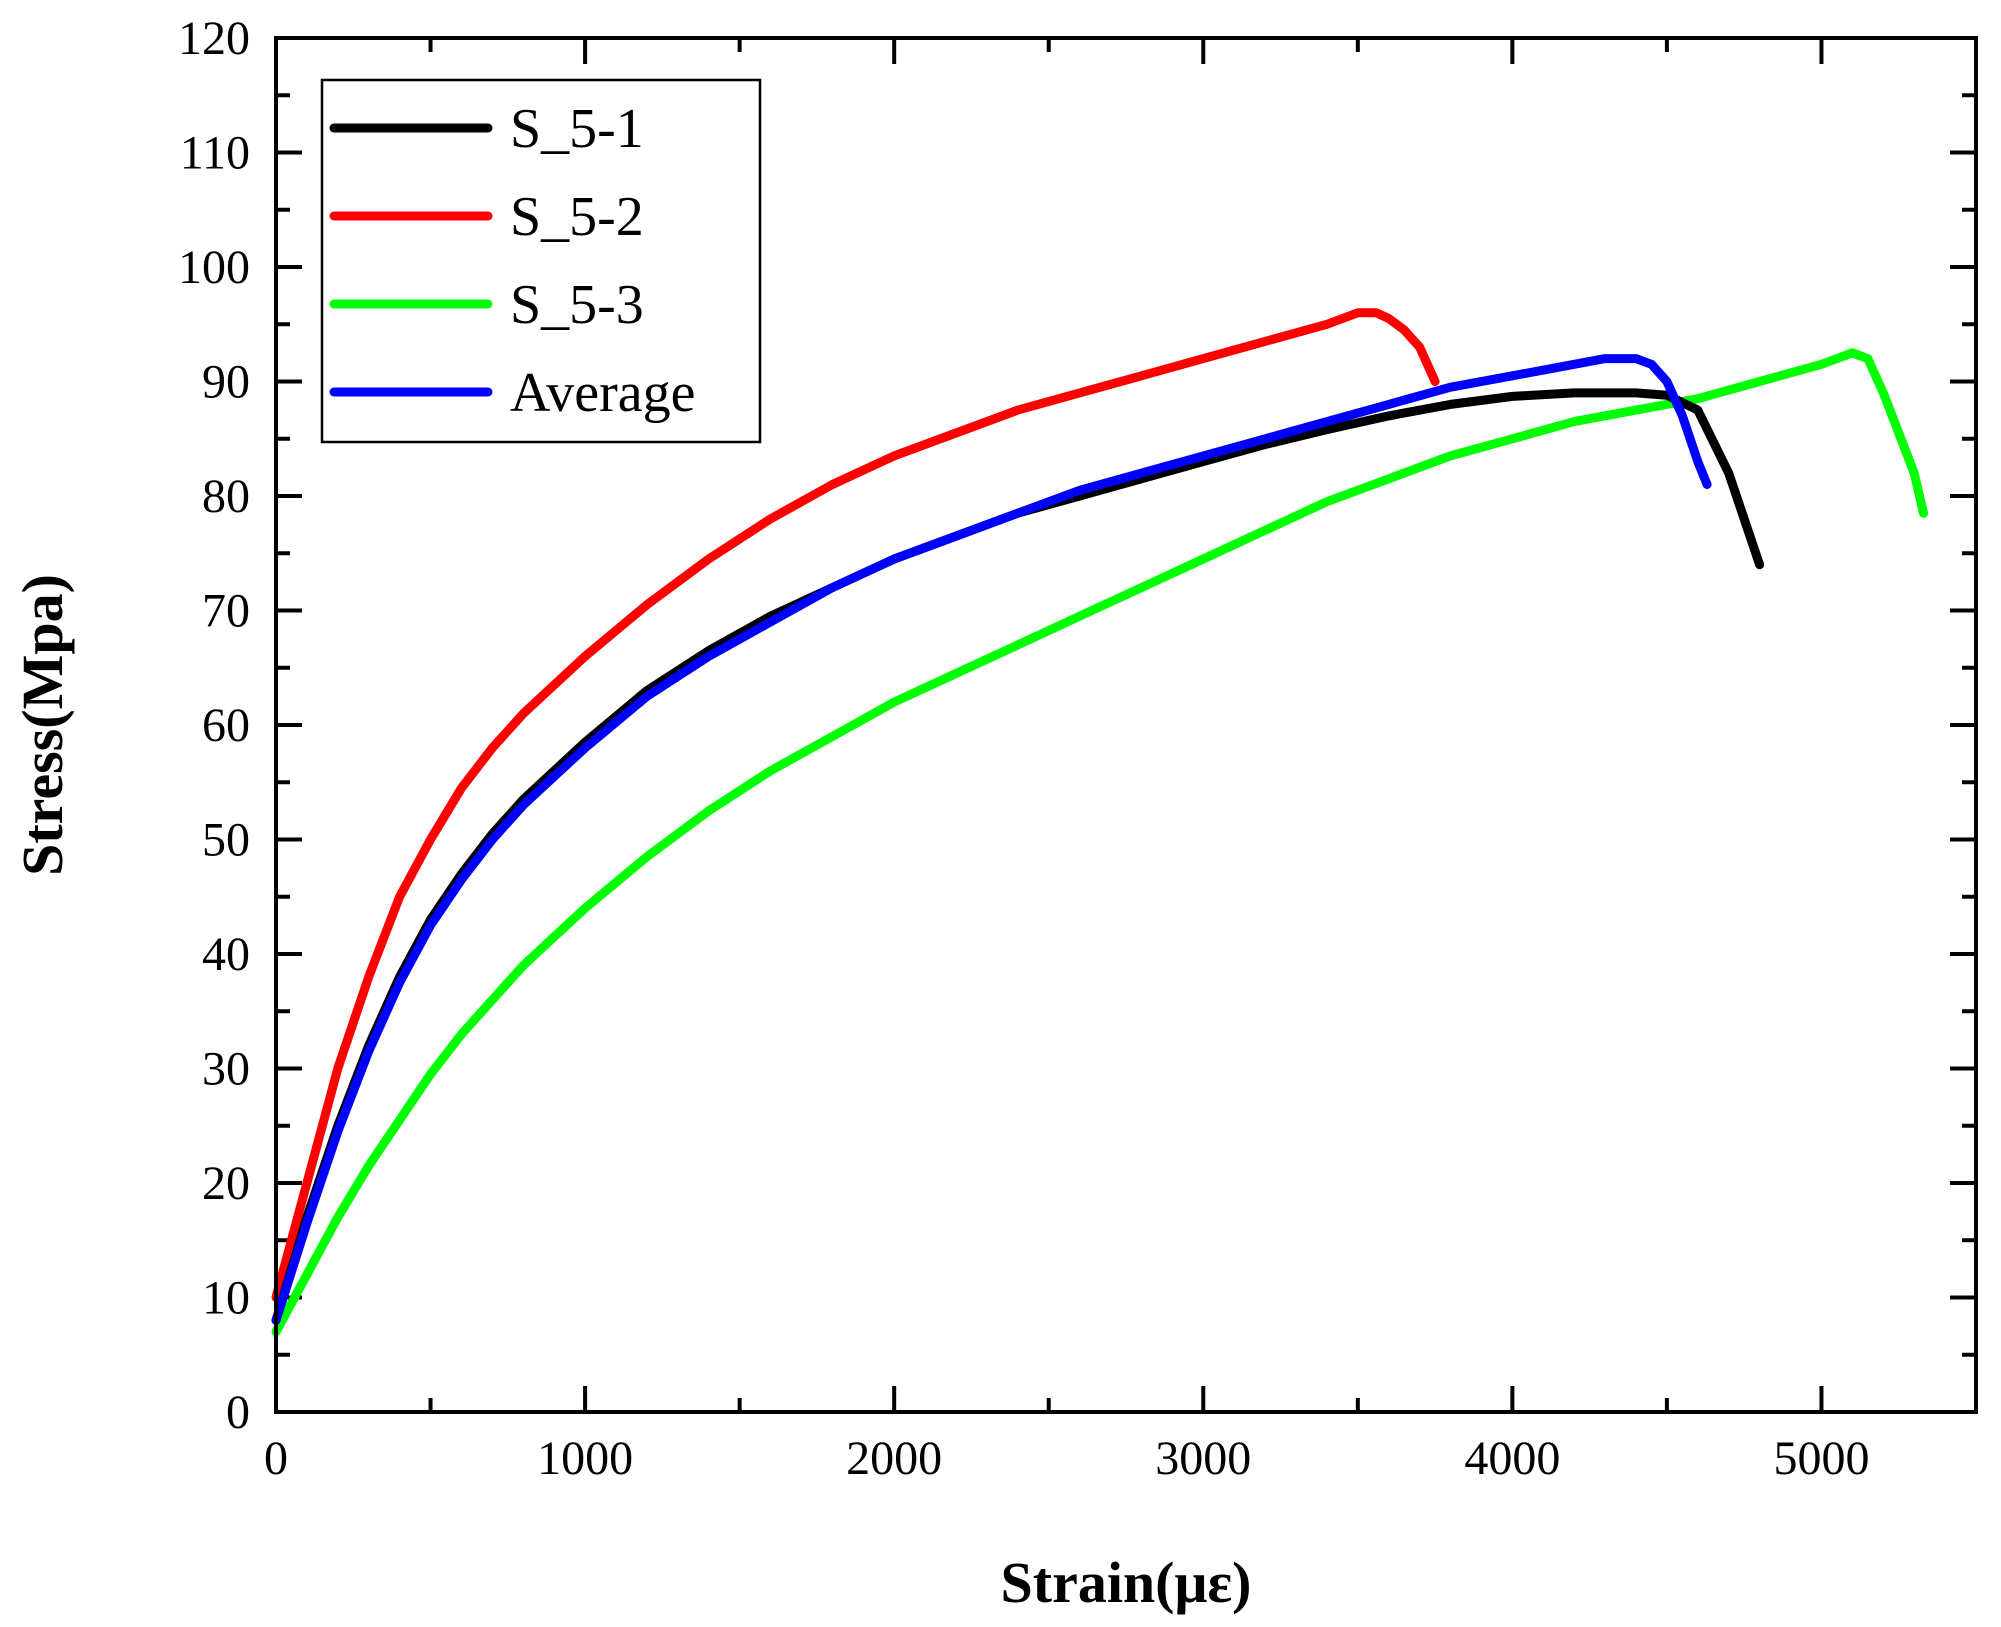 The height and width of the screenshot is (1627, 2001). I want to click on legend-label: Average, so click(603, 393).